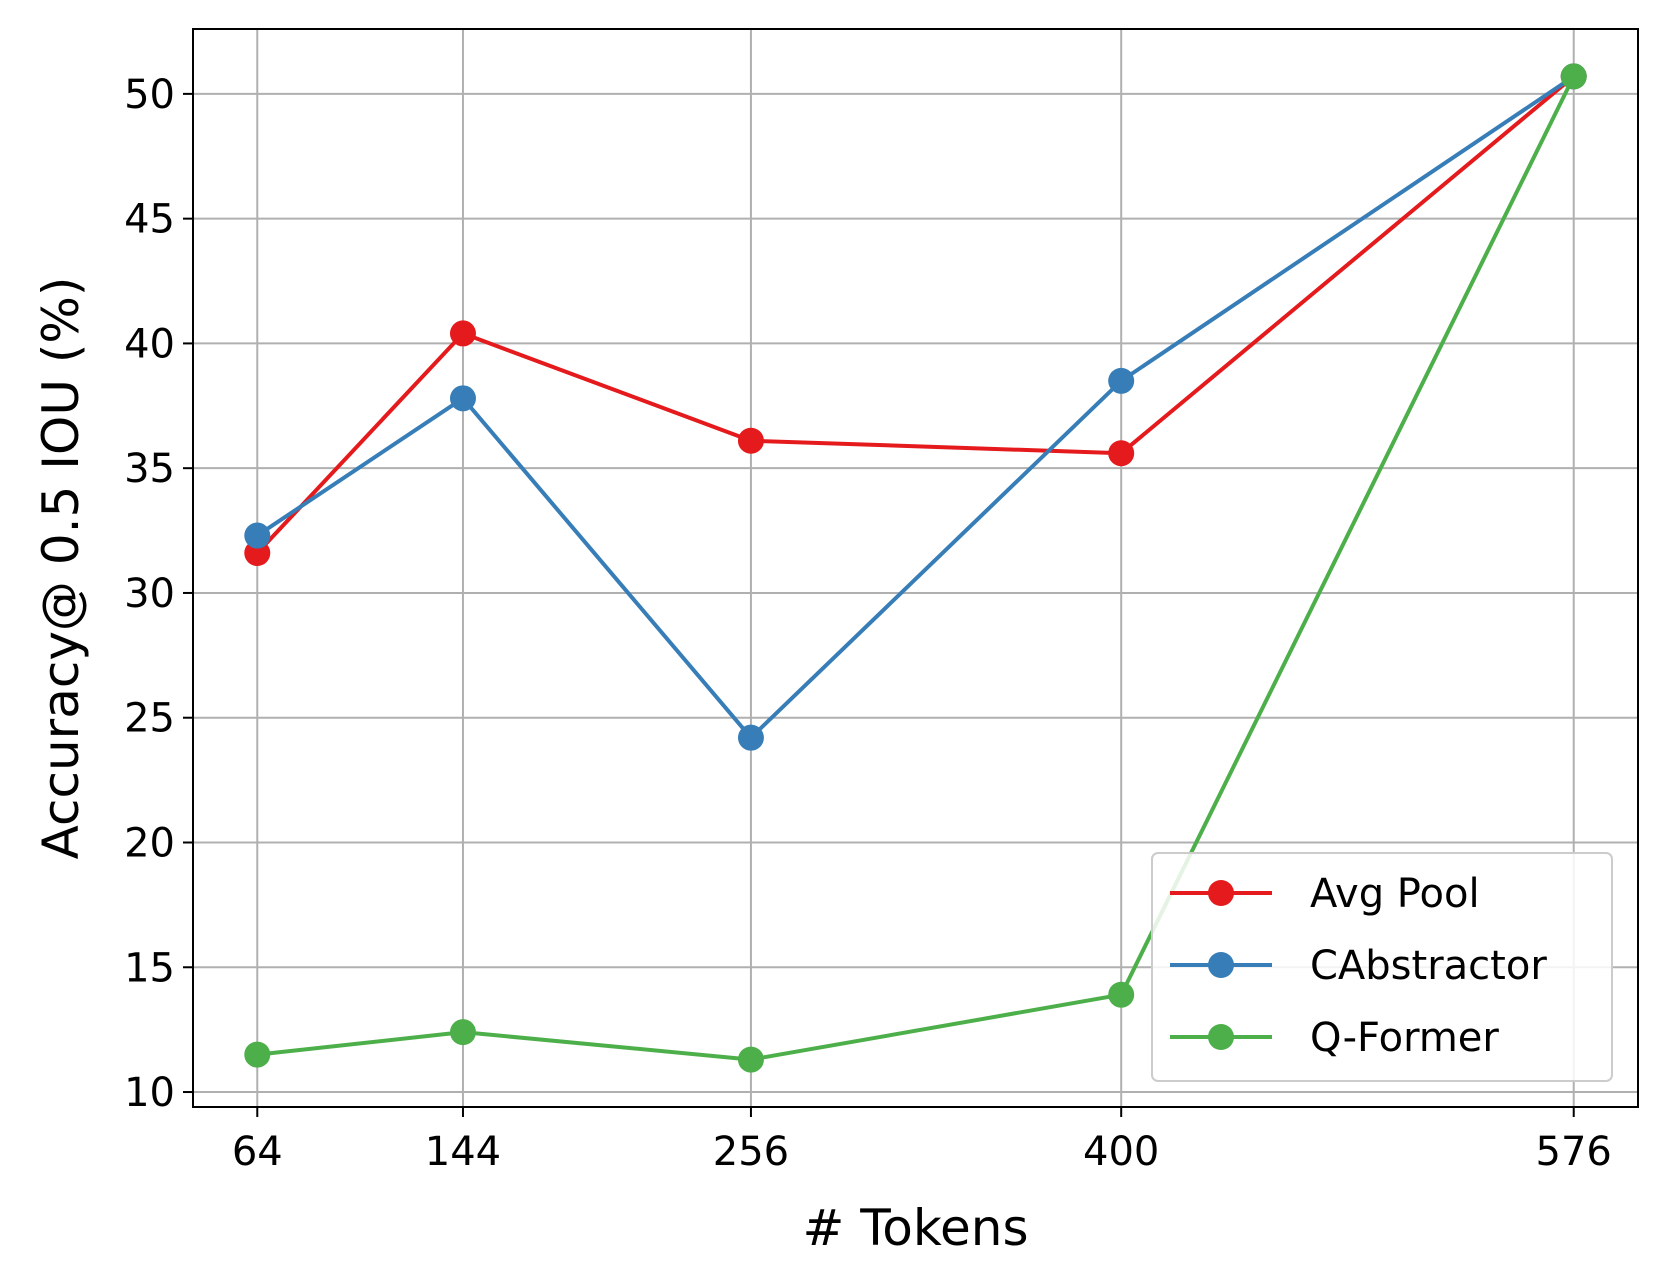 Image resolution: width=1662 pixels, height=1280 pixels. Describe the element at coordinates (1574, 1152) in the screenshot. I see `x-tick-label: 576` at that location.